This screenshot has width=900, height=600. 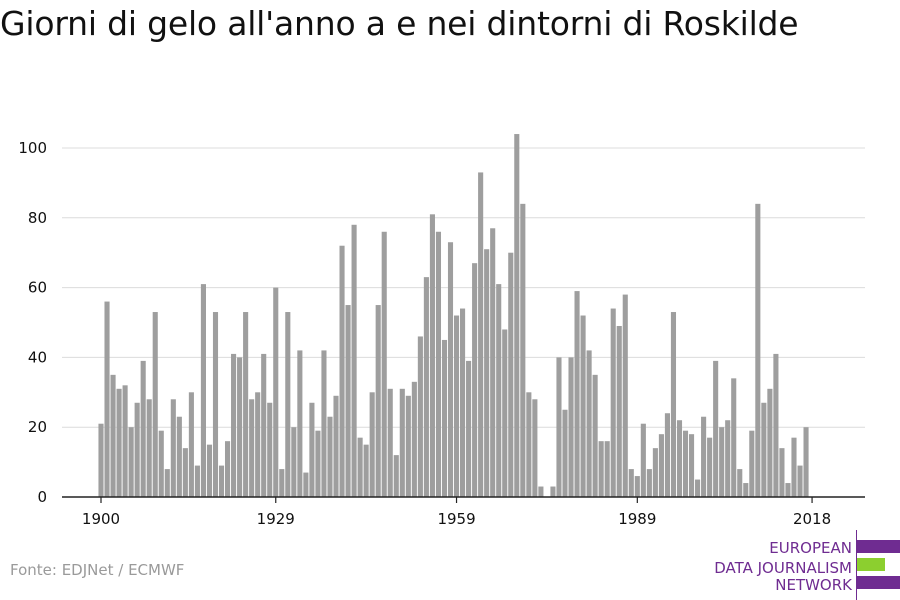 What do you see at coordinates (535, 448) in the screenshot?
I see `bar-1972` at bounding box center [535, 448].